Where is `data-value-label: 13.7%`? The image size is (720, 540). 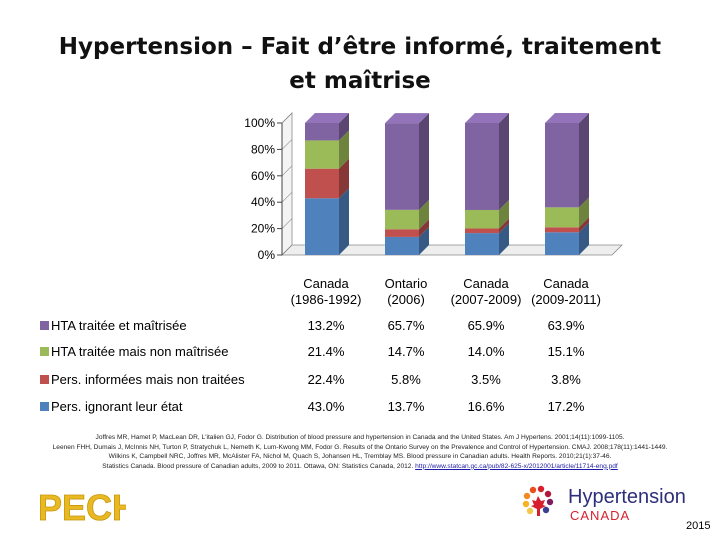 data-value-label: 13.7% is located at coordinates (406, 406).